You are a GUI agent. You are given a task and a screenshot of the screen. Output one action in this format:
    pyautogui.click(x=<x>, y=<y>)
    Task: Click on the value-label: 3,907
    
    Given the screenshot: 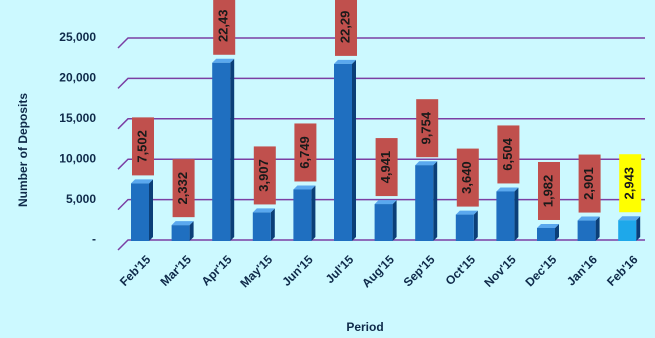 What is the action you would take?
    pyautogui.click(x=263, y=175)
    